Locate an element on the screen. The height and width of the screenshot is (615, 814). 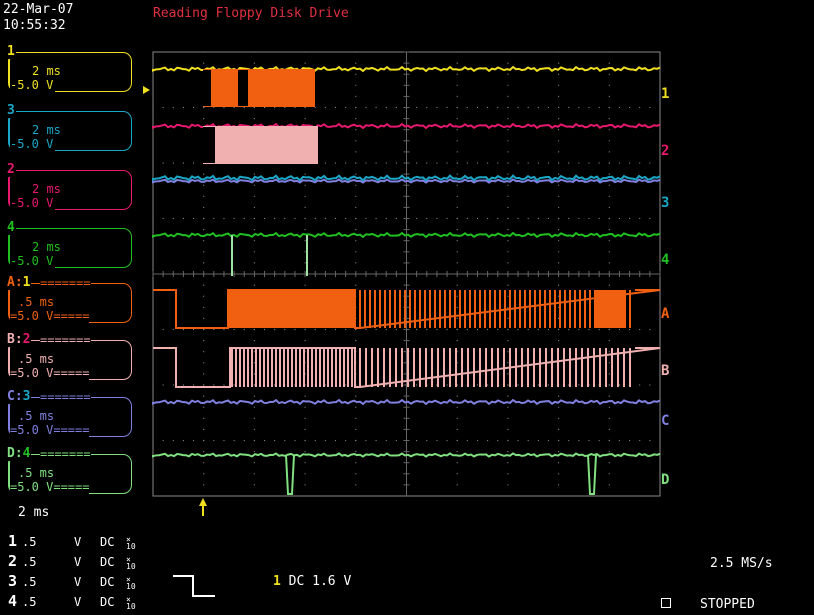
vertical-row-1: 1.5 V DC × 10 is located at coordinates (72, 541).